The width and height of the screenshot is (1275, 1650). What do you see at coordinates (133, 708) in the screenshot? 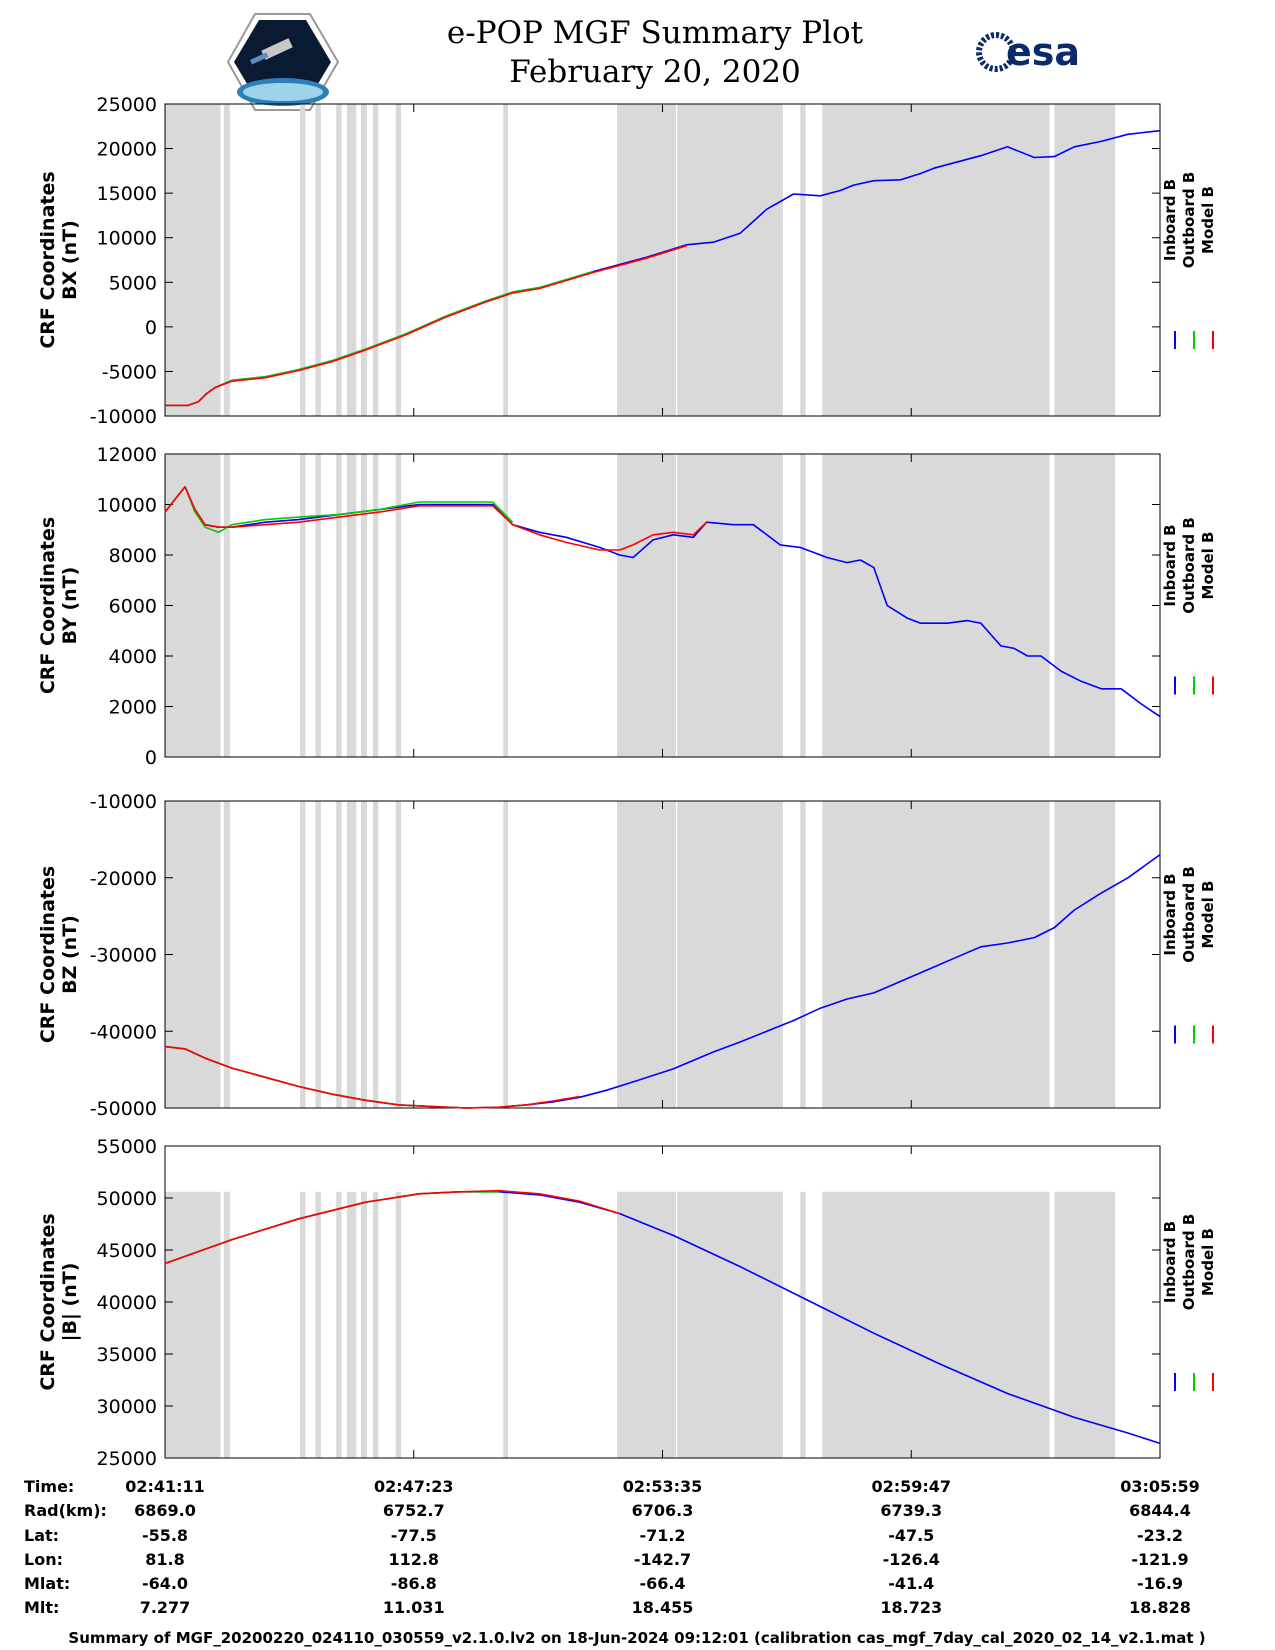
I see `y-tick-label: 2000` at bounding box center [133, 708].